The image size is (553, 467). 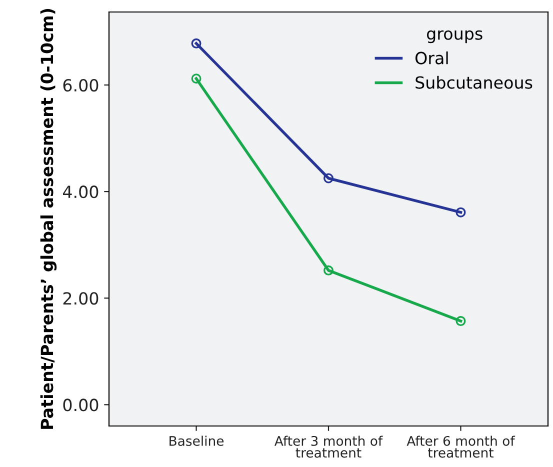 What do you see at coordinates (197, 441) in the screenshot?
I see `x-tick-label: Baseline` at bounding box center [197, 441].